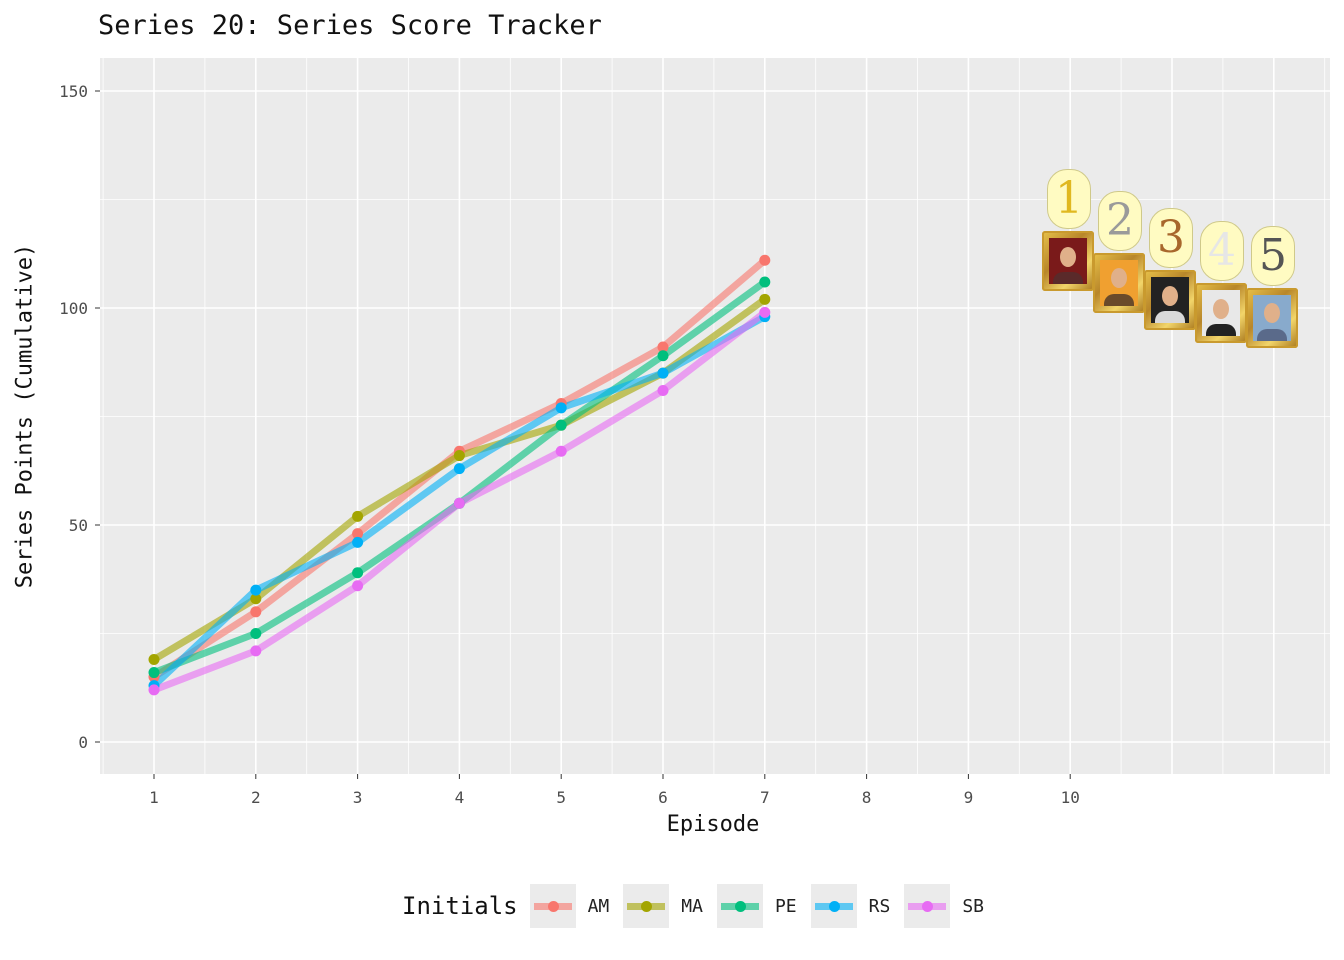  What do you see at coordinates (973, 906) in the screenshot?
I see `legend-label: SB` at bounding box center [973, 906].